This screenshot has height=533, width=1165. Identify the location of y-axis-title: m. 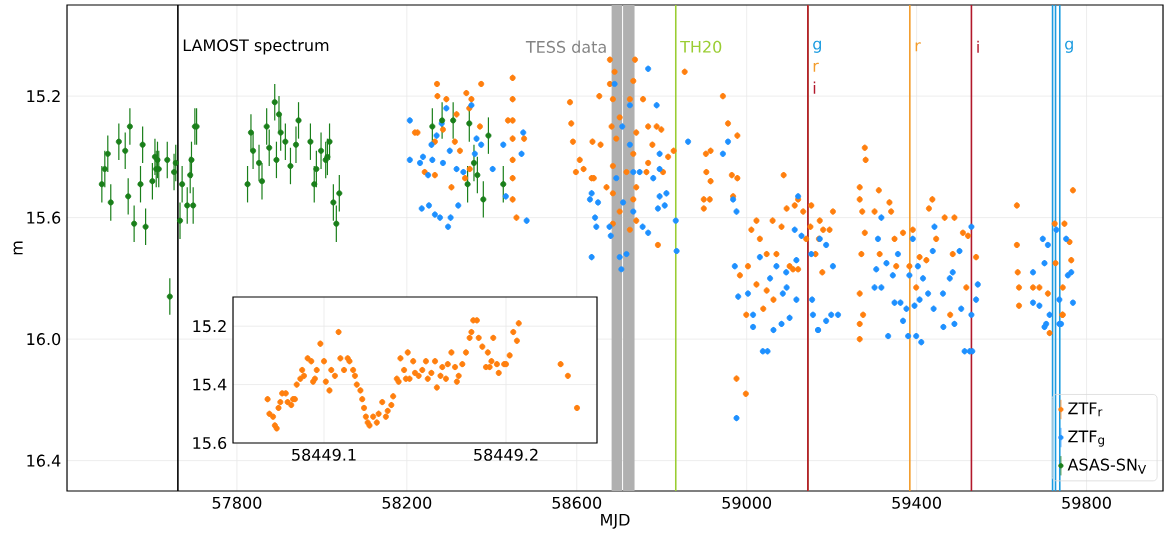
(18, 248).